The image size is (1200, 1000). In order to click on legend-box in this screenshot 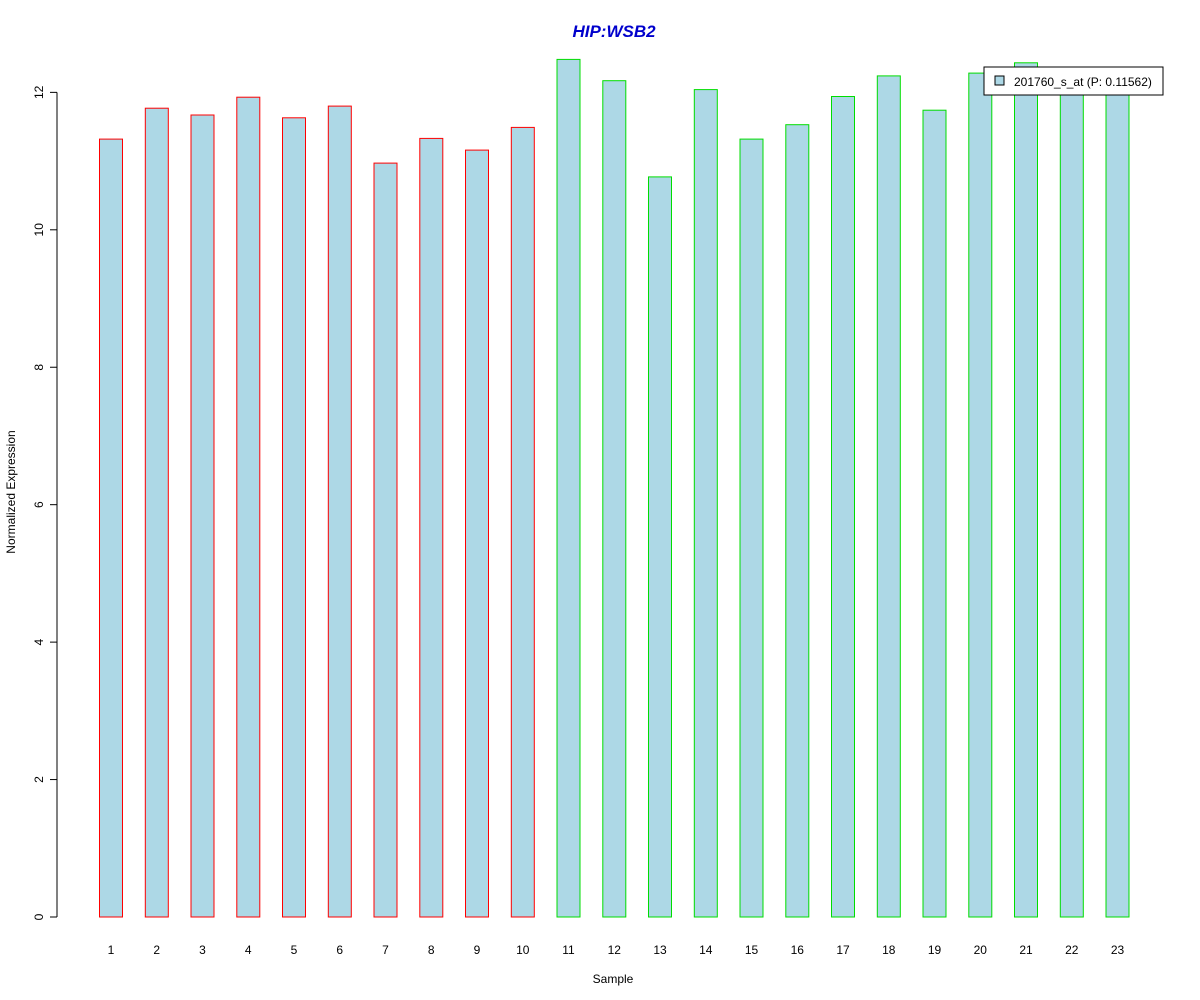, I will do `click(1073, 81)`.